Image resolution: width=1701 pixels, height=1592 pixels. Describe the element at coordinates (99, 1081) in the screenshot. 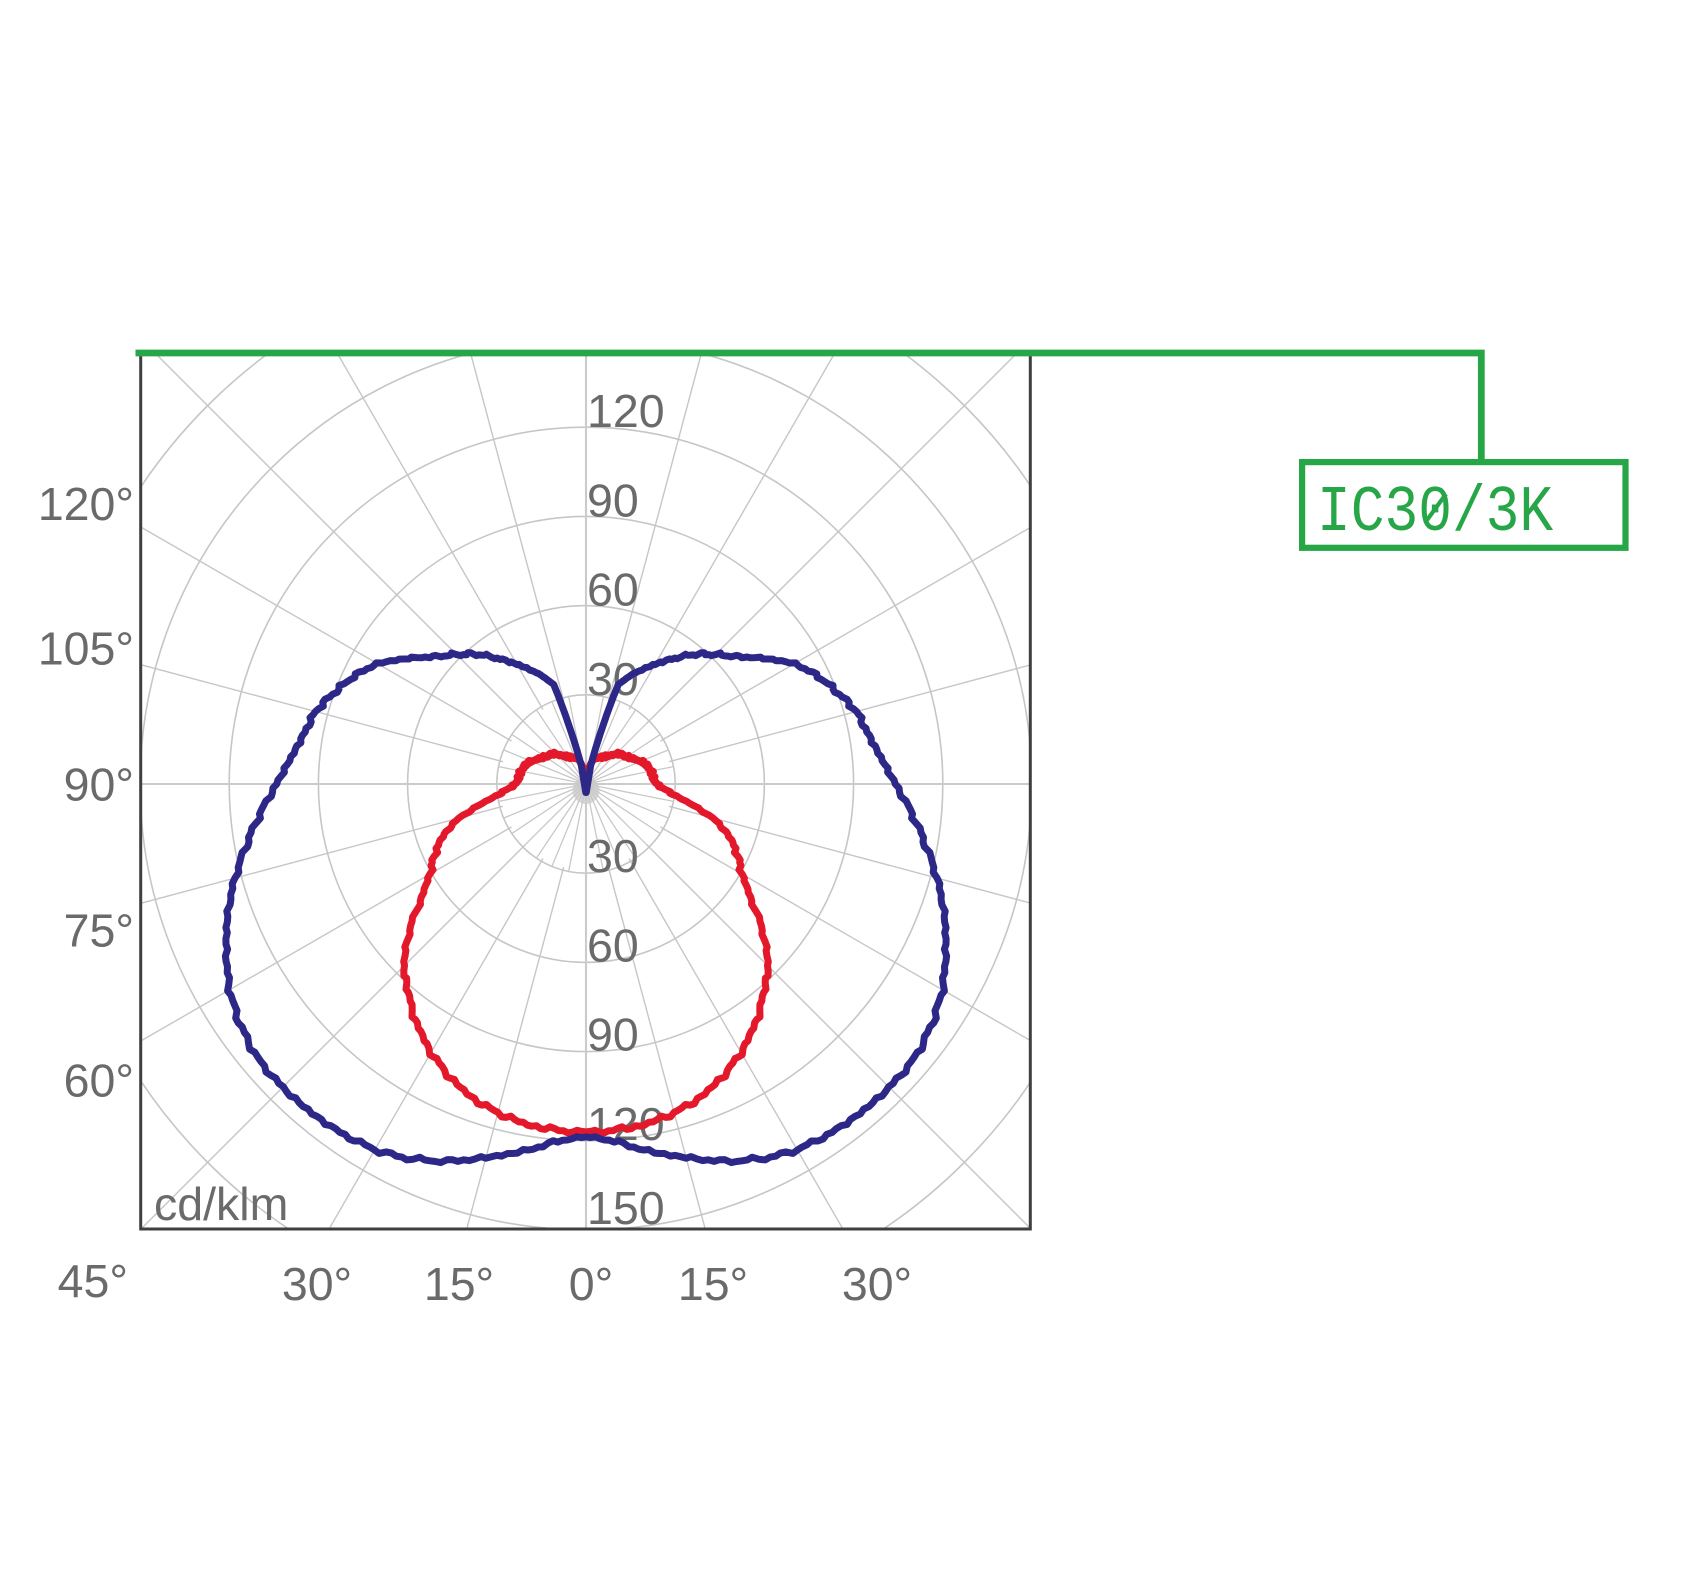

I see `svg-text: 60°` at that location.